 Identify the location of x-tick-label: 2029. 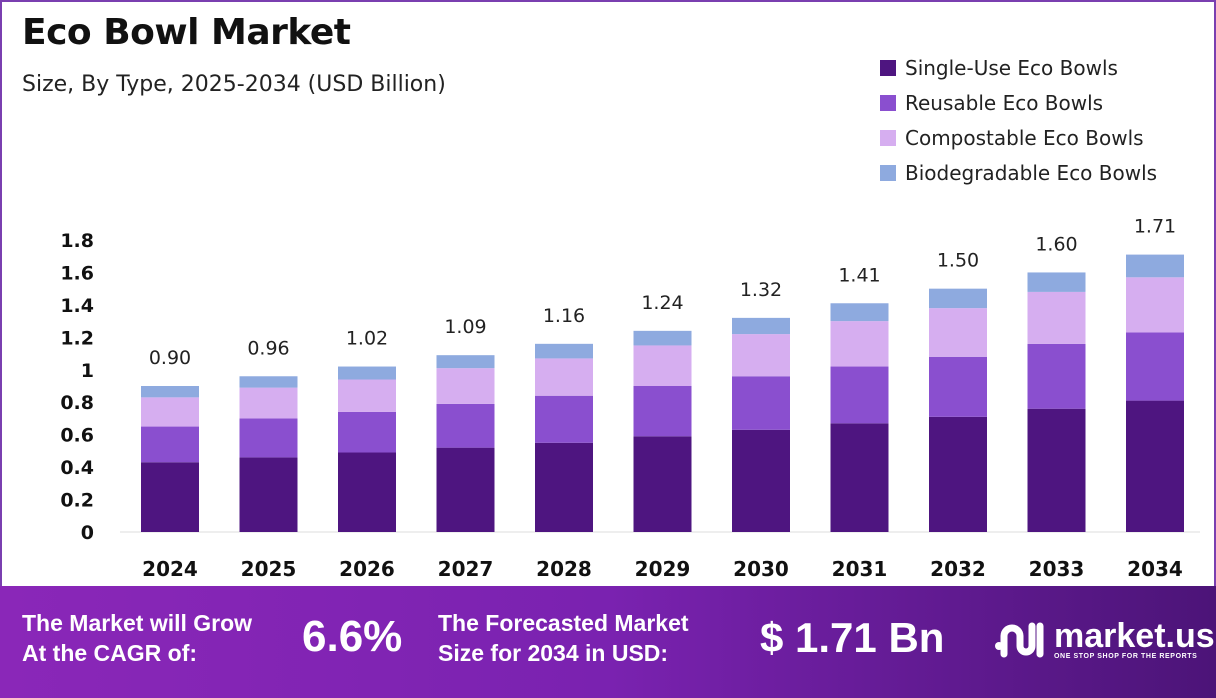
(663, 569).